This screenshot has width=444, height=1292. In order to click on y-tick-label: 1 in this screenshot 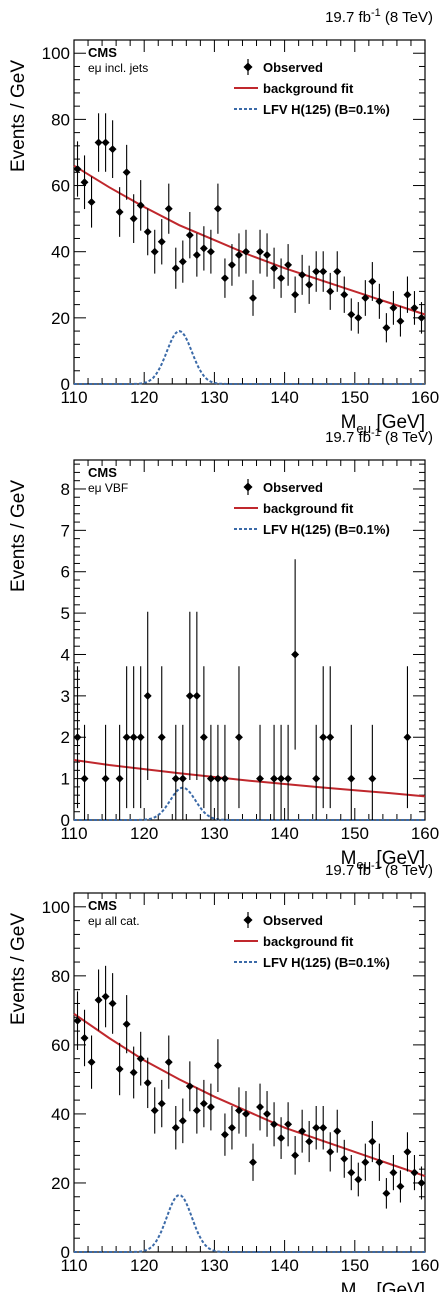, I will do `click(65, 779)`.